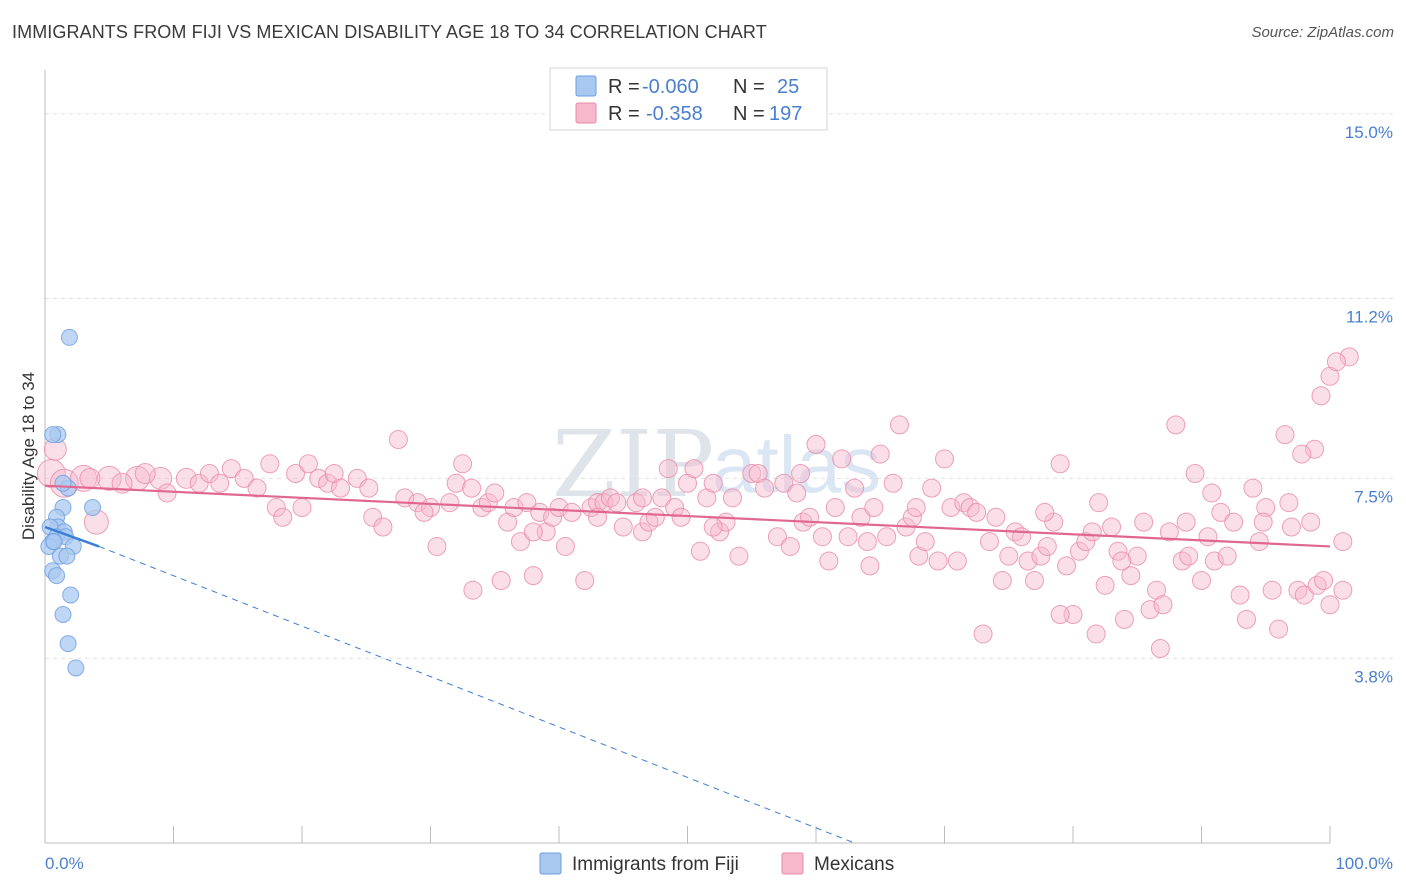 The width and height of the screenshot is (1406, 892). I want to click on legend-swatch-fiji, so click(550, 863).